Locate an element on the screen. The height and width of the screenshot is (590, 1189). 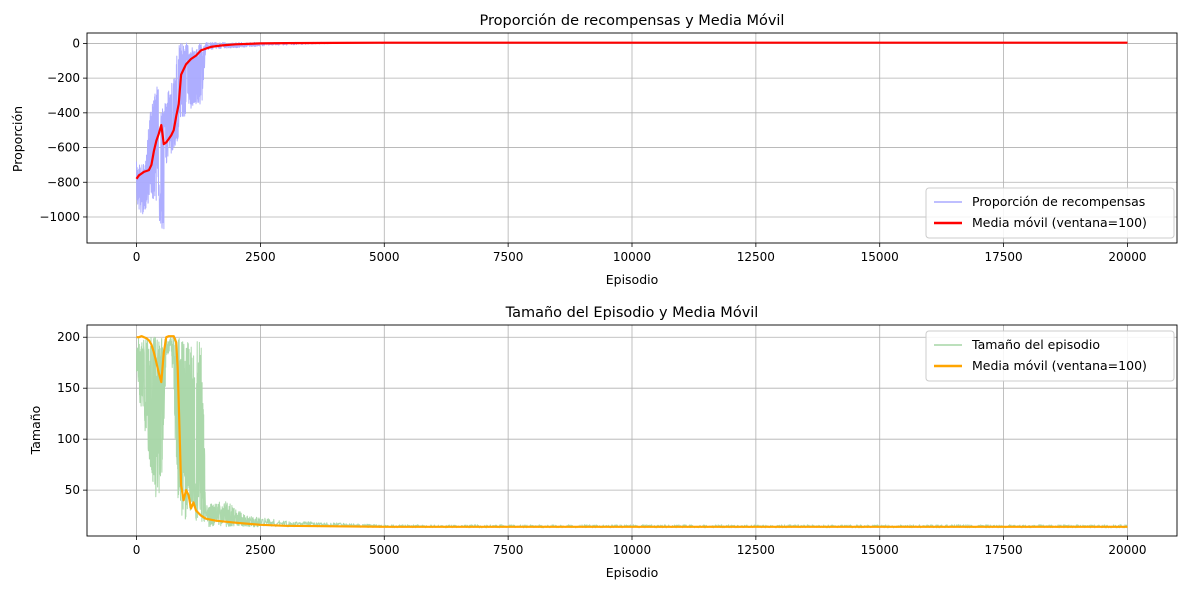
length-legend-raw-label: Tamaño del episodio is located at coordinates (1035, 344).